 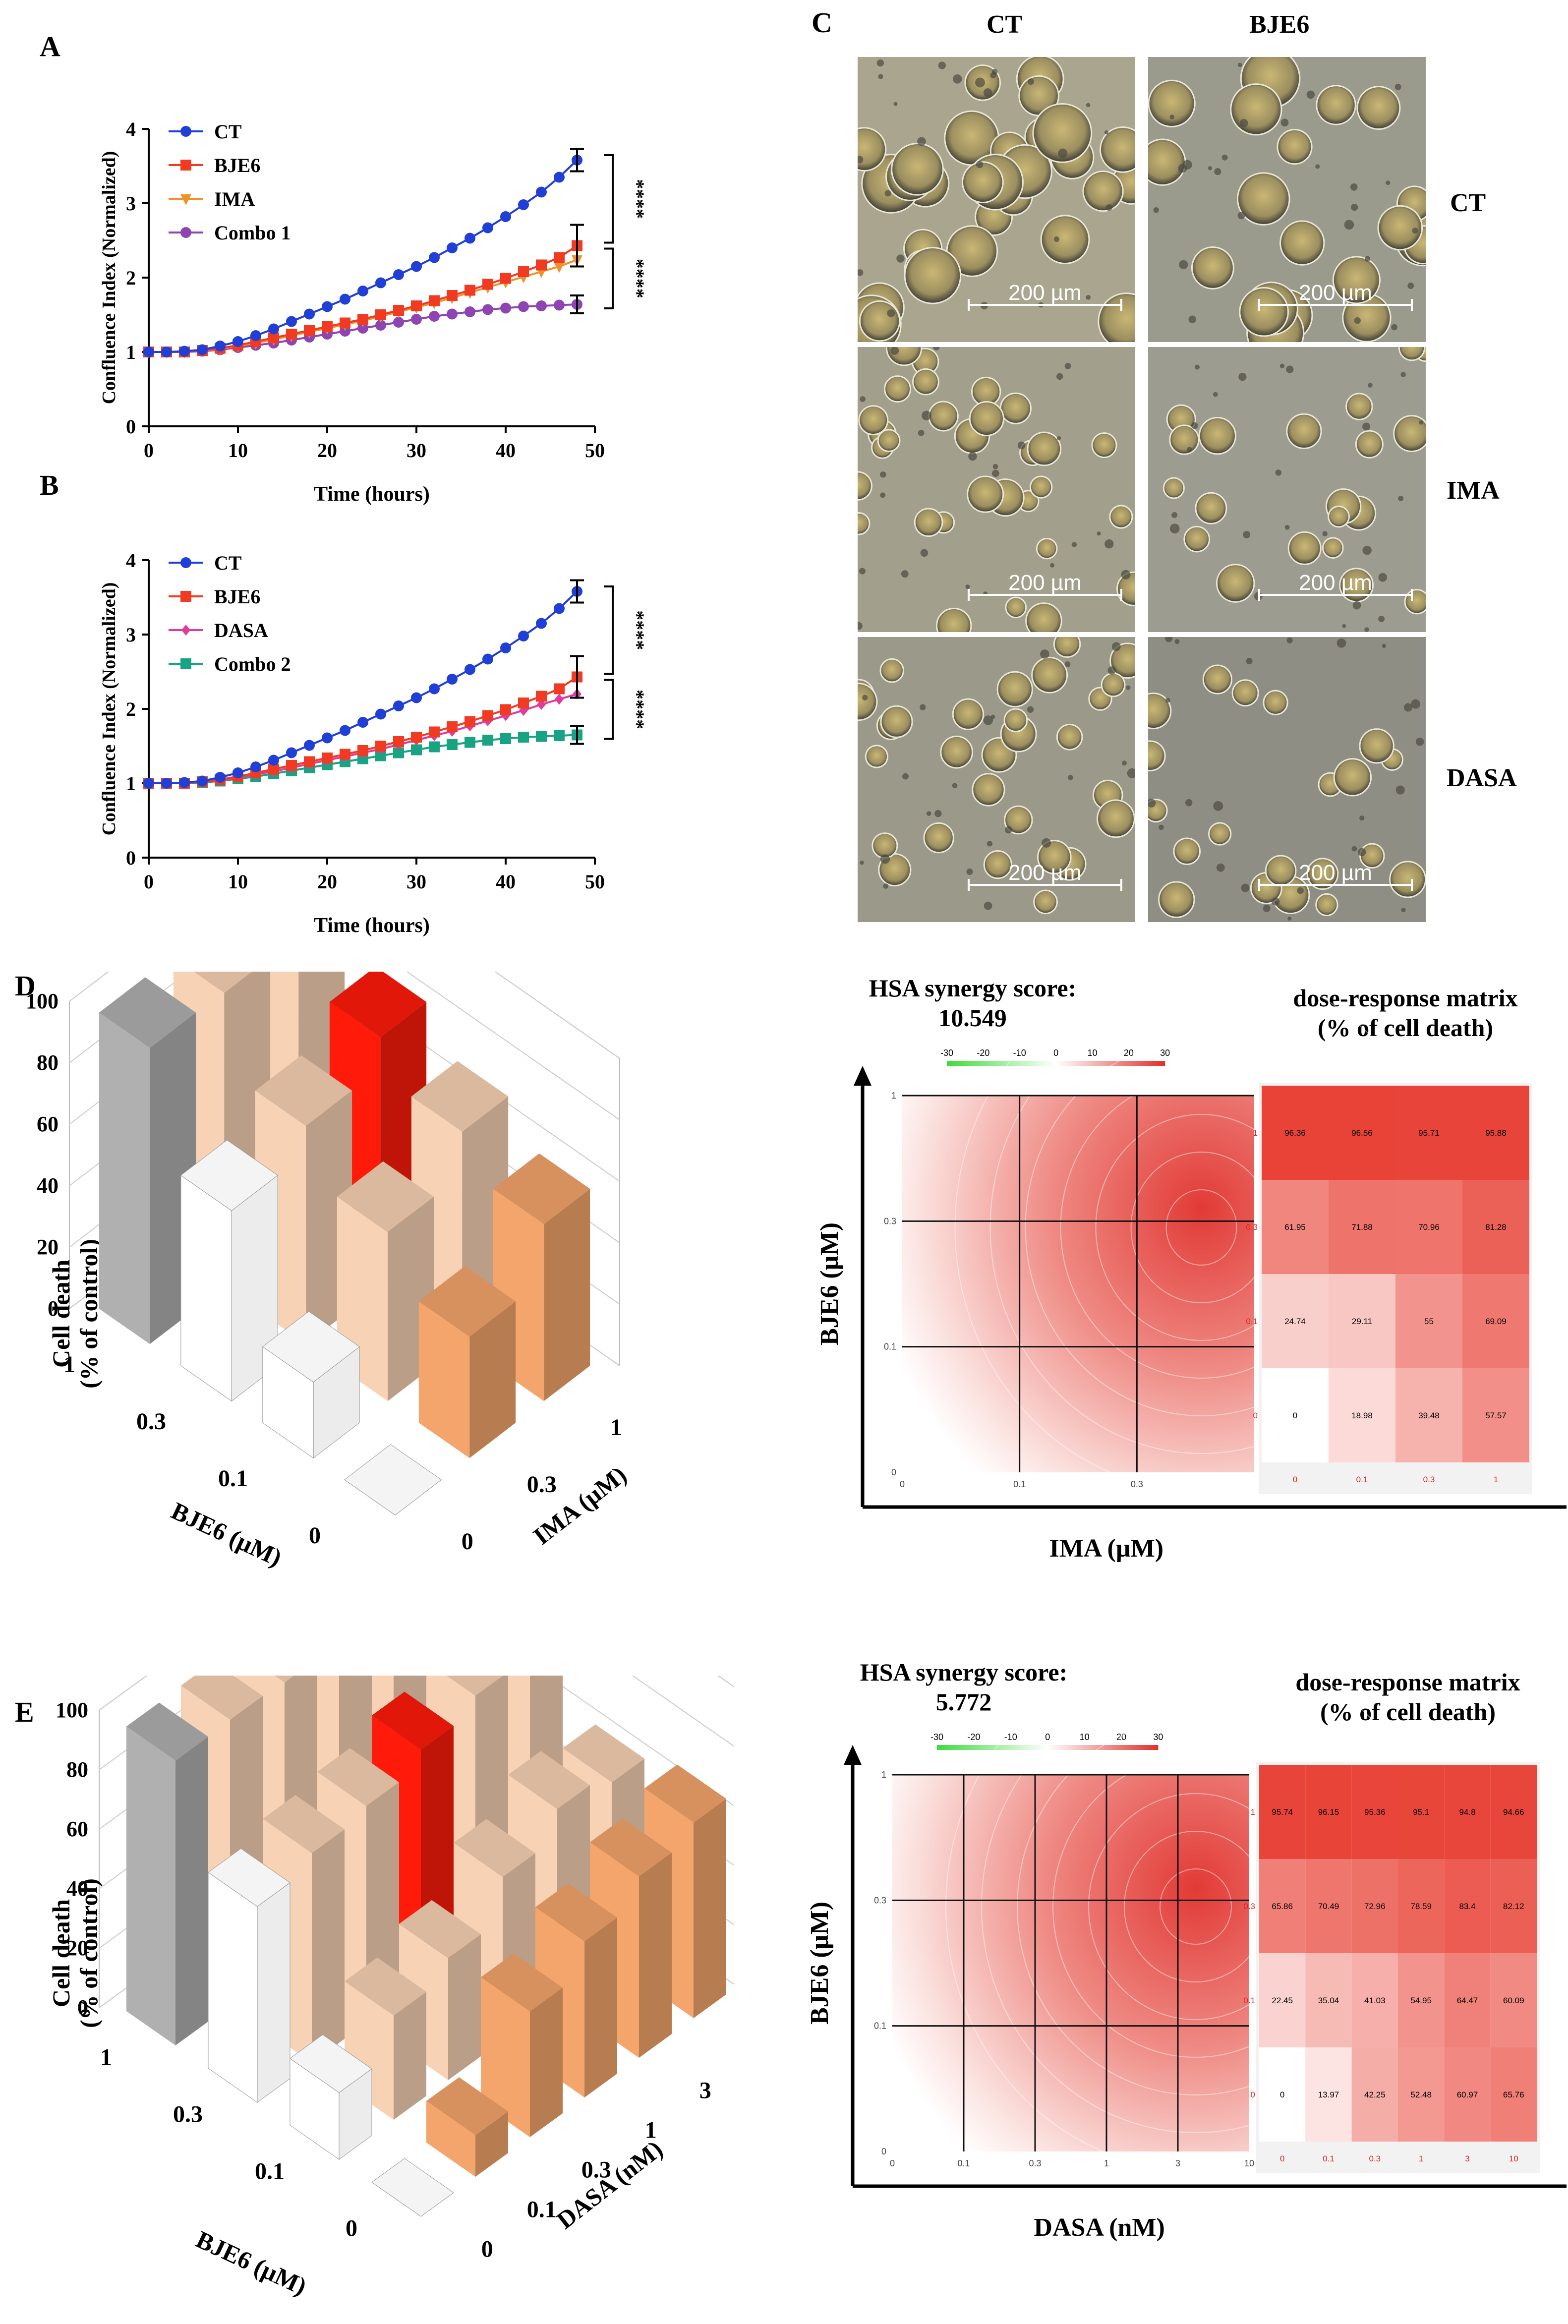 I want to click on matrix-cell-value: 41.03, so click(x=1375, y=2000).